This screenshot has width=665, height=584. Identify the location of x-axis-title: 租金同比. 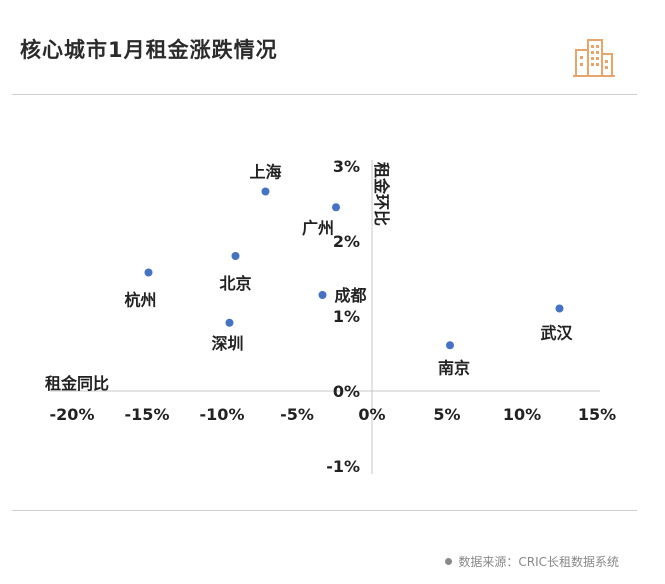
(77, 383).